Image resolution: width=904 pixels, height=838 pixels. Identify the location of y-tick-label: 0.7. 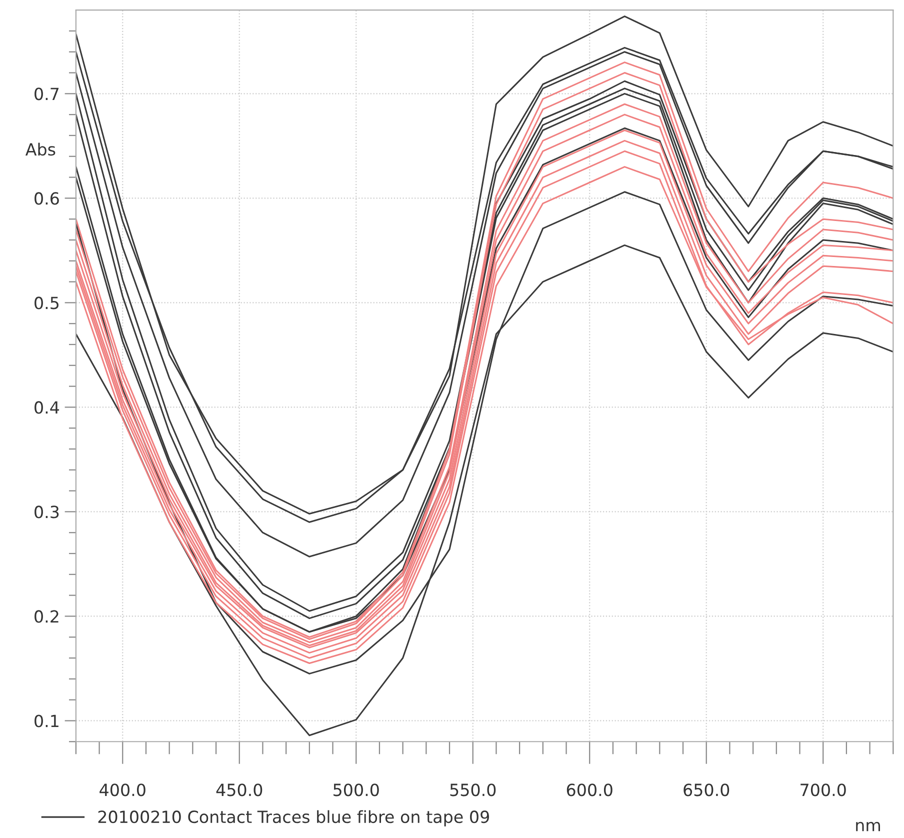
(46, 94).